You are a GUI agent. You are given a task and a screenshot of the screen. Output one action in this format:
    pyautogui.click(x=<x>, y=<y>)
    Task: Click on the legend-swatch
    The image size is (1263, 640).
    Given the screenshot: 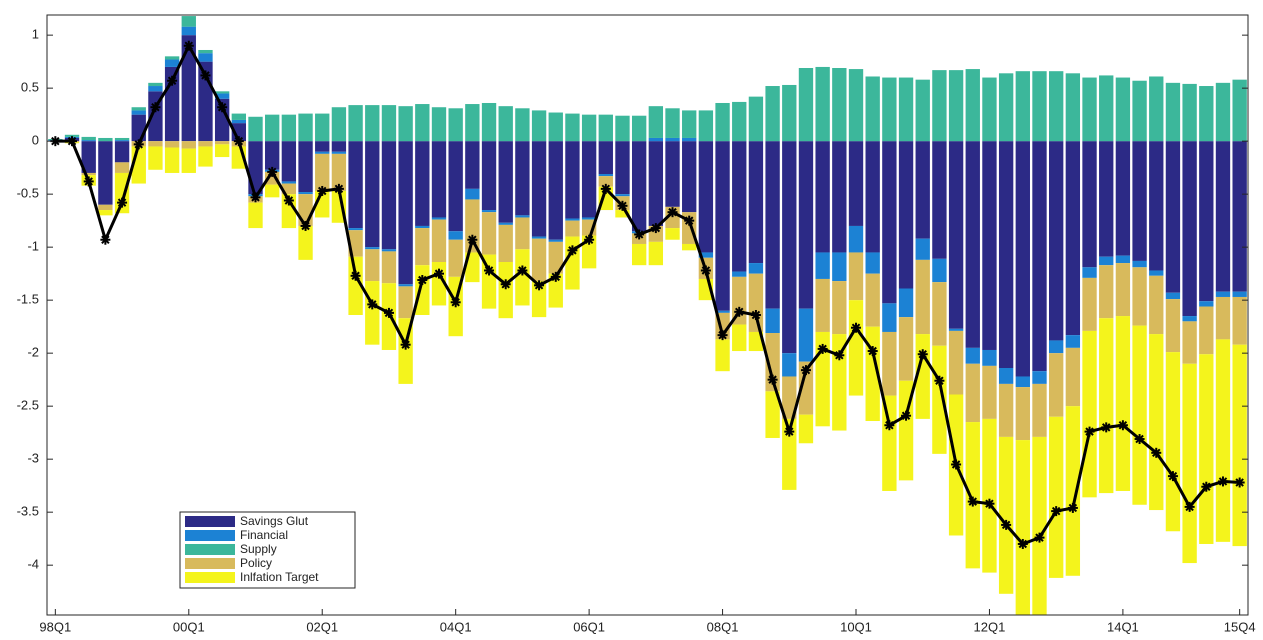 What is the action you would take?
    pyautogui.click(x=210, y=521)
    